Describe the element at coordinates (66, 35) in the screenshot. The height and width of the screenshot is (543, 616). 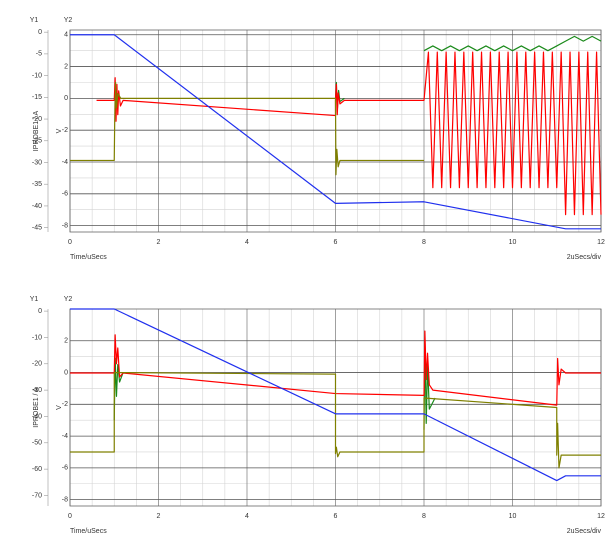
I see `y2-tick-label: 4` at that location.